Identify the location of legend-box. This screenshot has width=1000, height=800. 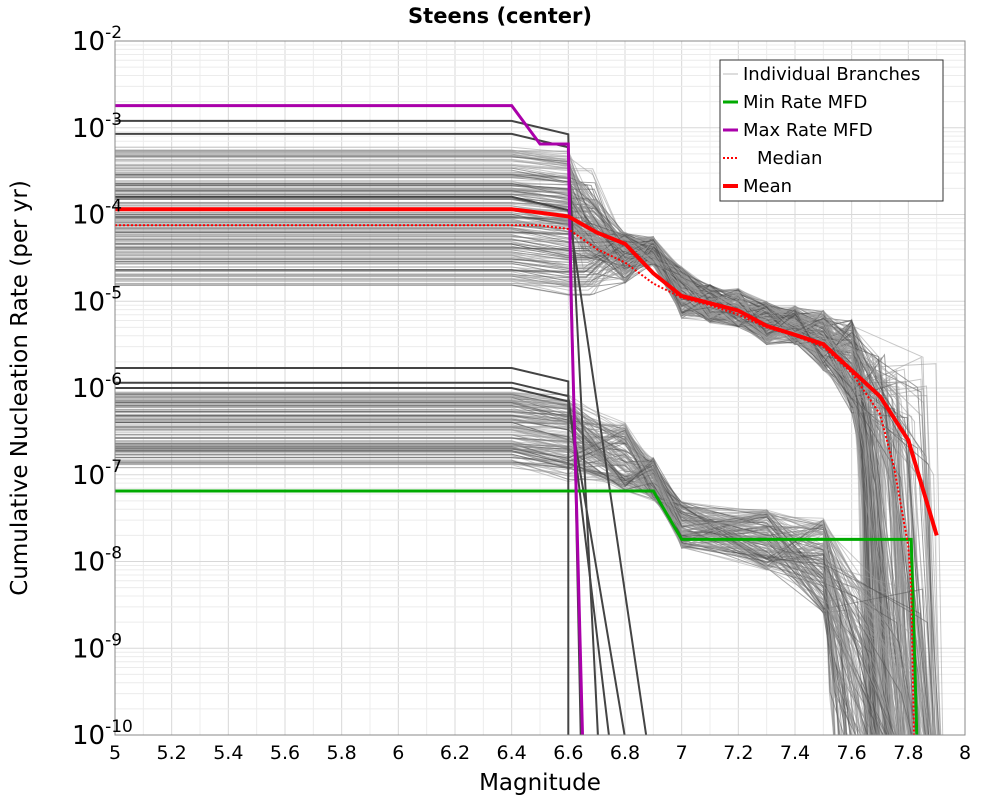
(831, 130).